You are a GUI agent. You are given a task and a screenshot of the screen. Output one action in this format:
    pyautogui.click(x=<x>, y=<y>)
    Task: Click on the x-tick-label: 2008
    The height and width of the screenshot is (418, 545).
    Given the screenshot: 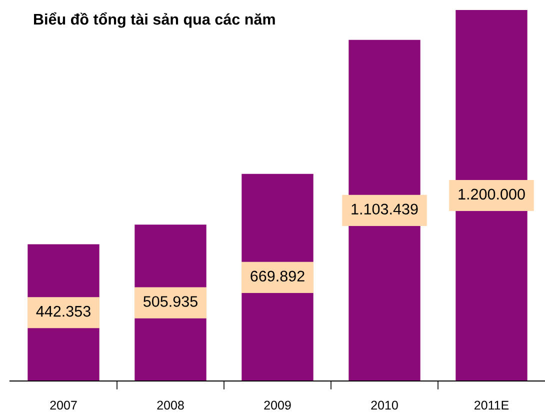 What is the action you would take?
    pyautogui.click(x=170, y=405)
    